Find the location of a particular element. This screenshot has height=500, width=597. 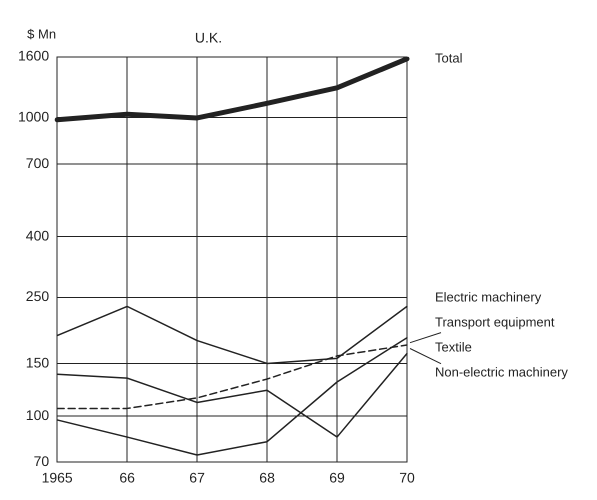

y-tick-label: 150 is located at coordinates (38, 362).